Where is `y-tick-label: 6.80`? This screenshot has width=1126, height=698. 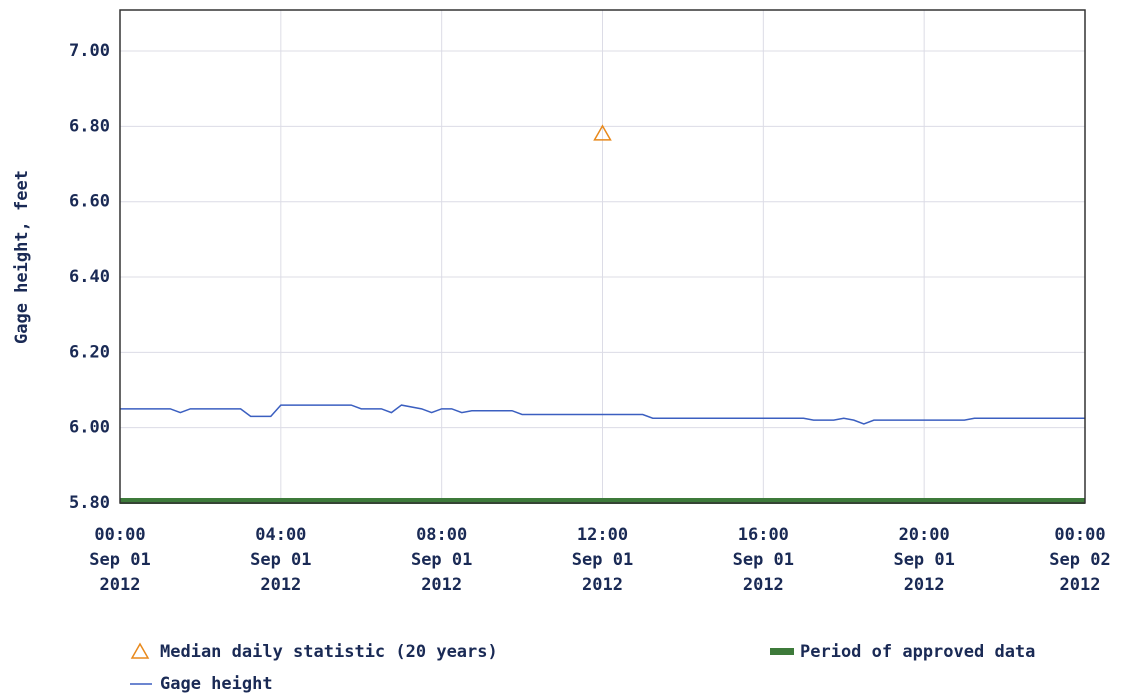 y-tick-label: 6.80 is located at coordinates (89, 126).